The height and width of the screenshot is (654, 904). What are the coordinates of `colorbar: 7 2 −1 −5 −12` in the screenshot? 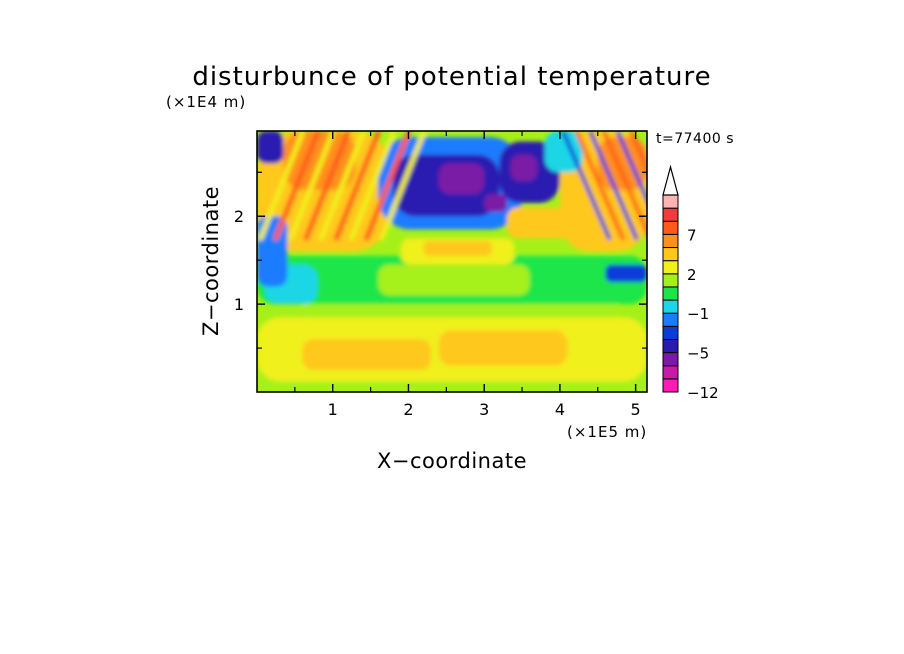 It's located at (690, 283).